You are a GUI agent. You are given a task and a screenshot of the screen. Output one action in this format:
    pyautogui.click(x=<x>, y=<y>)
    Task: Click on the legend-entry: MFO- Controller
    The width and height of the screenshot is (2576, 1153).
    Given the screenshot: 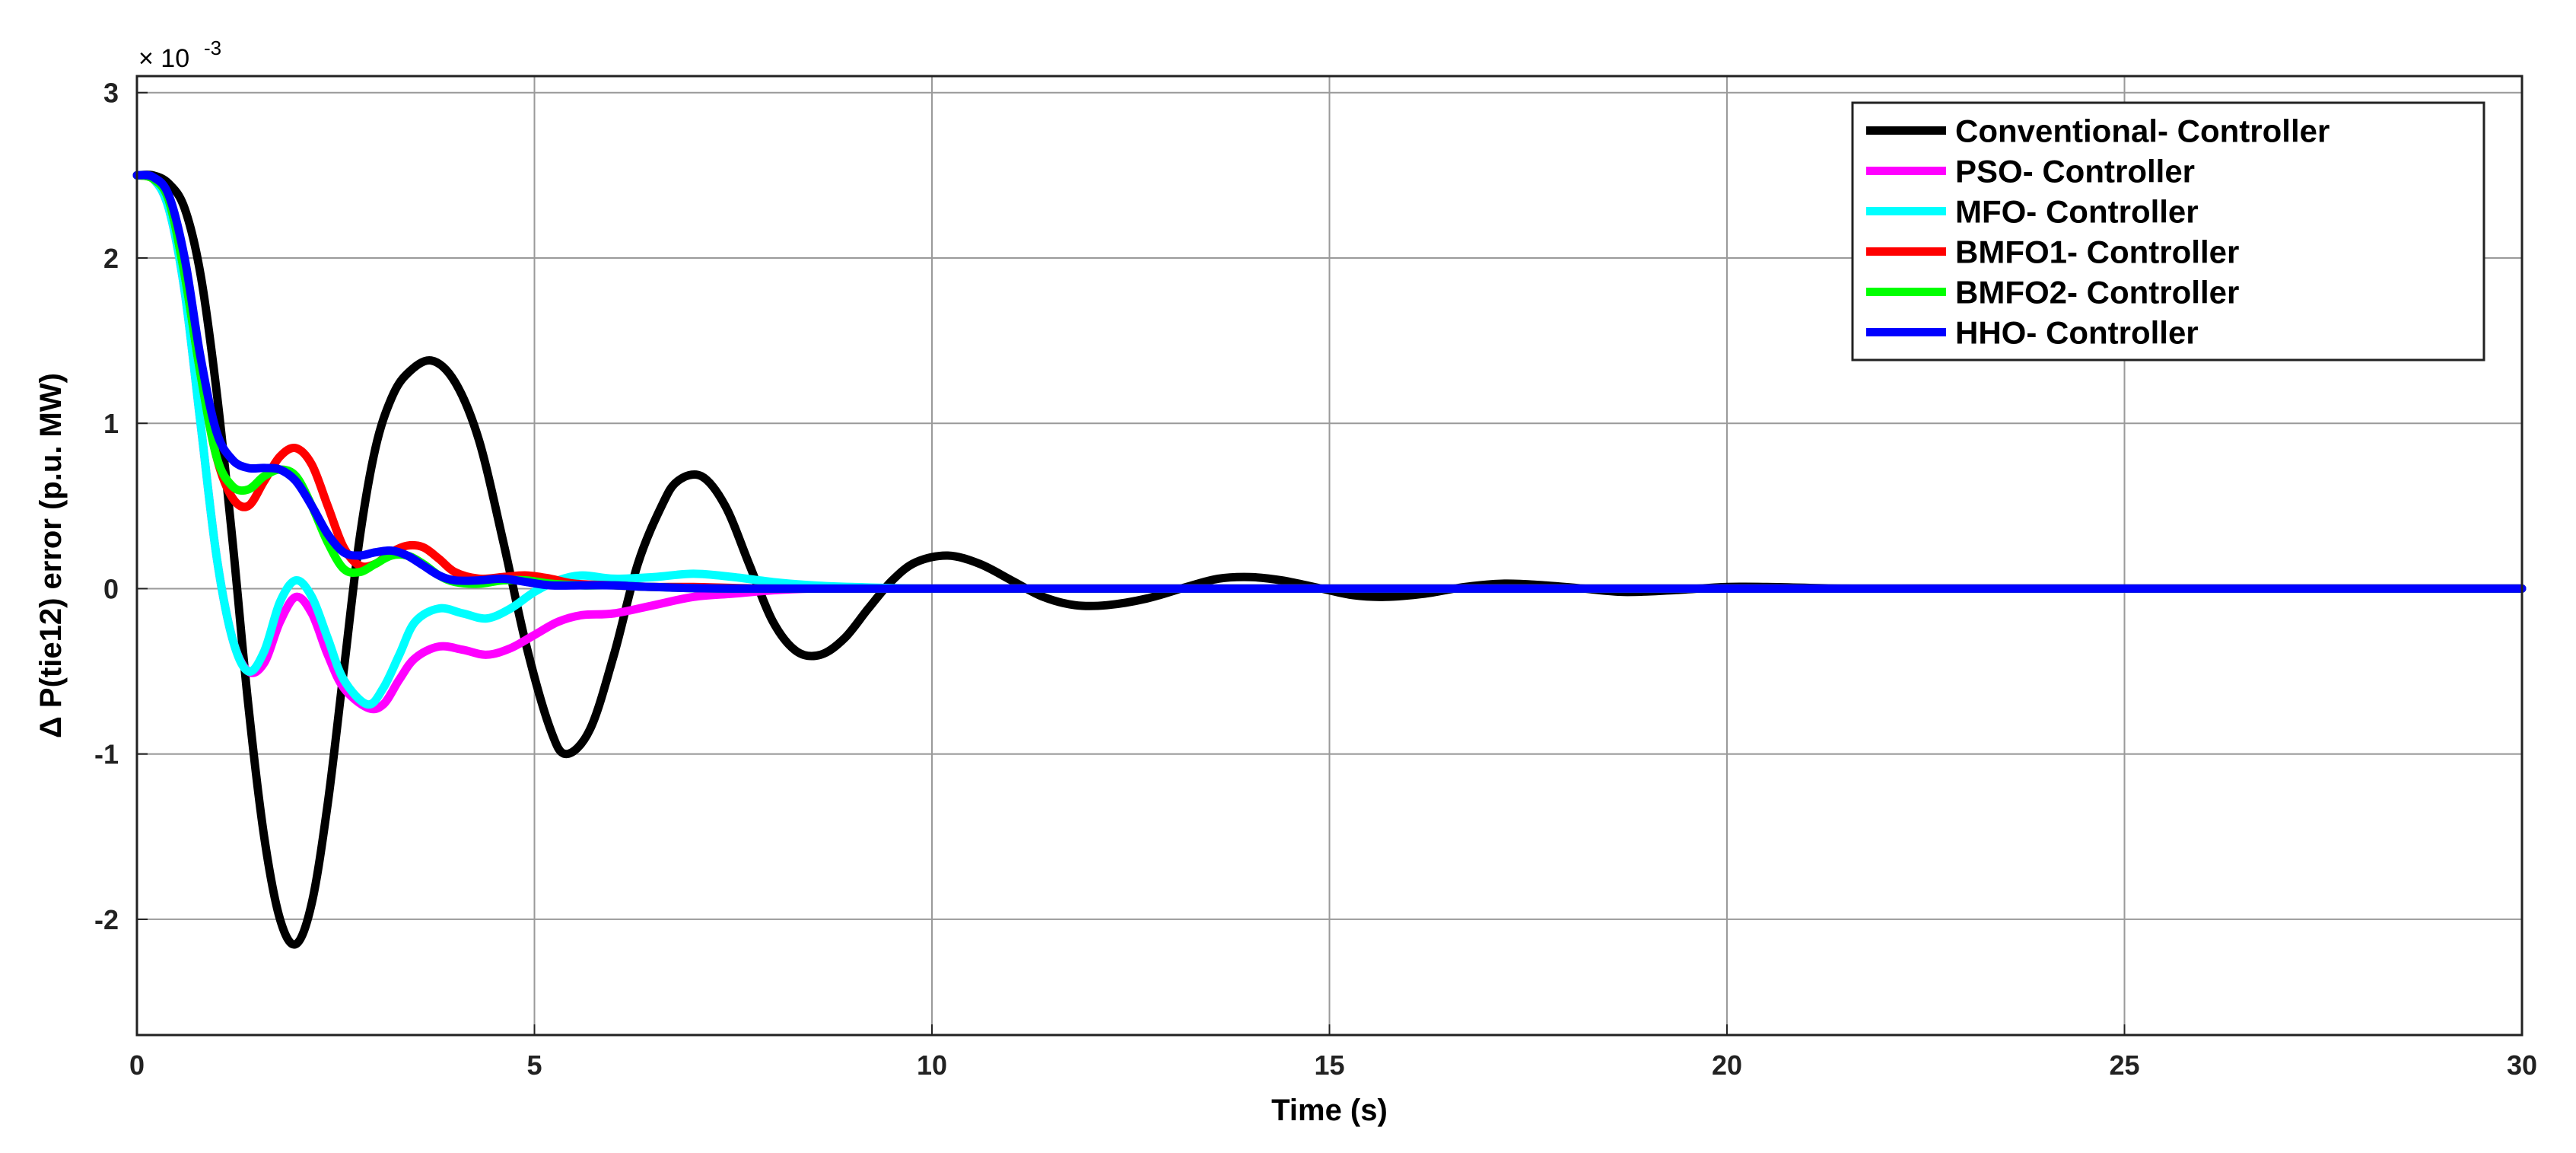 What is the action you would take?
    pyautogui.click(x=2077, y=212)
    